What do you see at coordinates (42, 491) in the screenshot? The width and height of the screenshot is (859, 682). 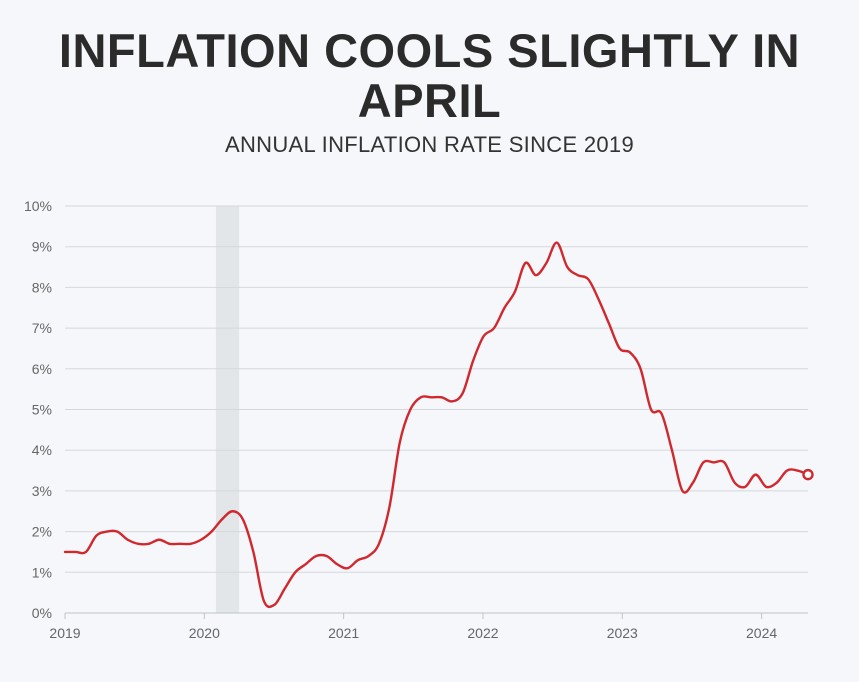 I see `y-tick-label: 3%` at bounding box center [42, 491].